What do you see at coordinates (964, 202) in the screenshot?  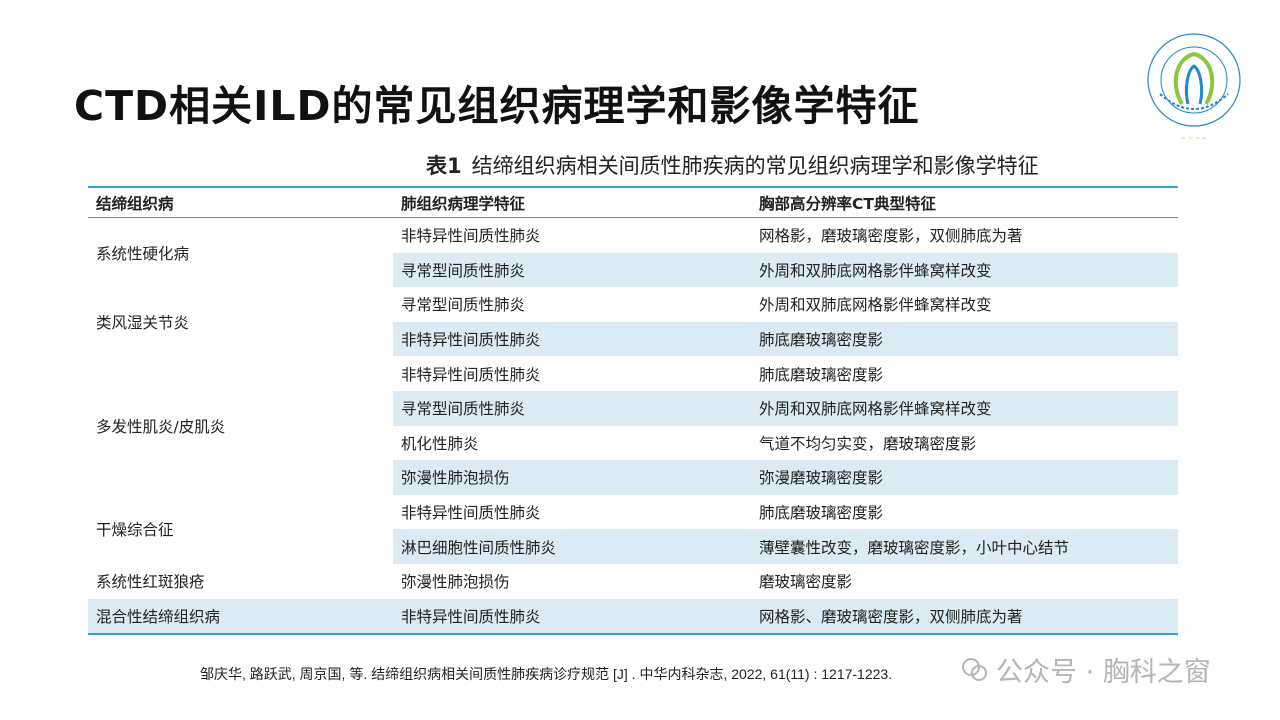 I see `header-ct: 胸部高分辨率CT典型特征` at bounding box center [964, 202].